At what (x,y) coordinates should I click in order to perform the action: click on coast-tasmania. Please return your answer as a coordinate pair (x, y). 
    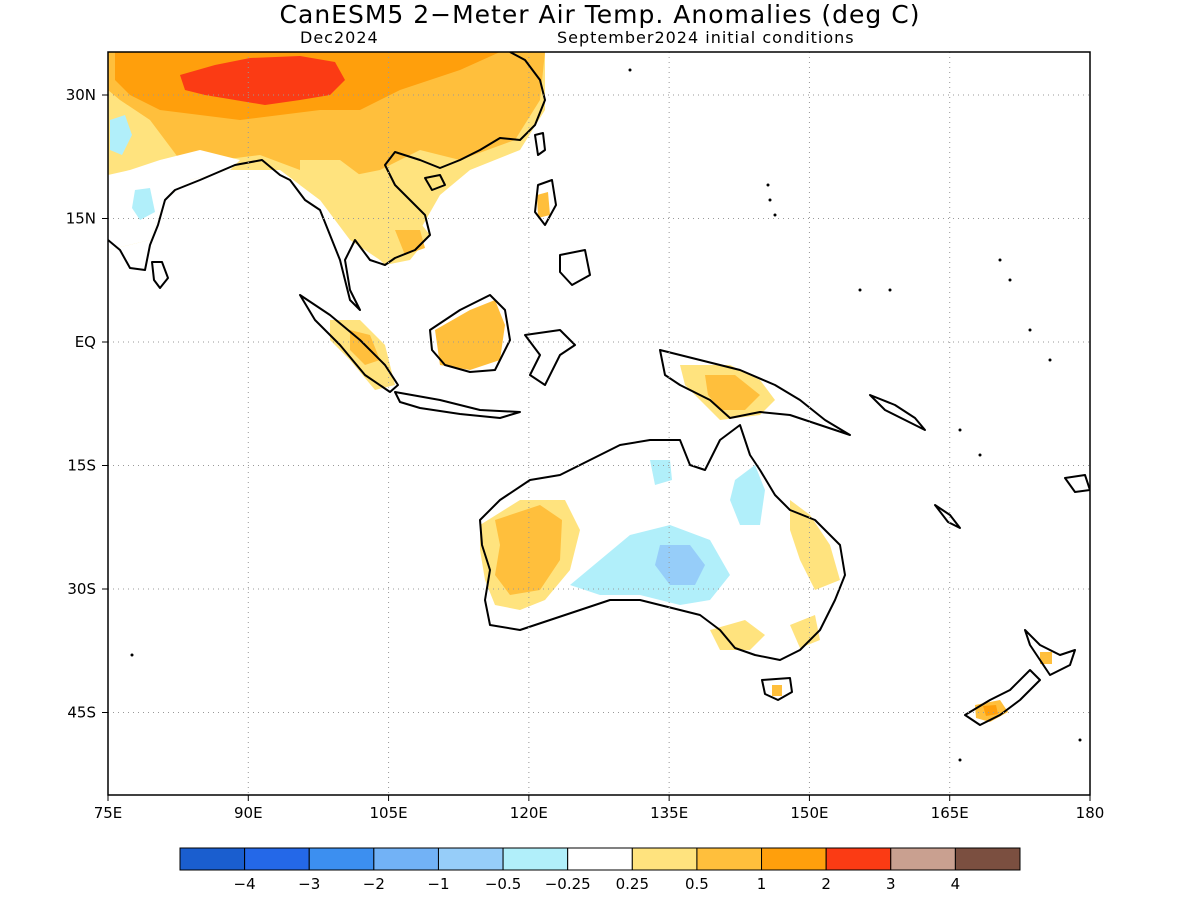
    Looking at the image, I should click on (777, 689).